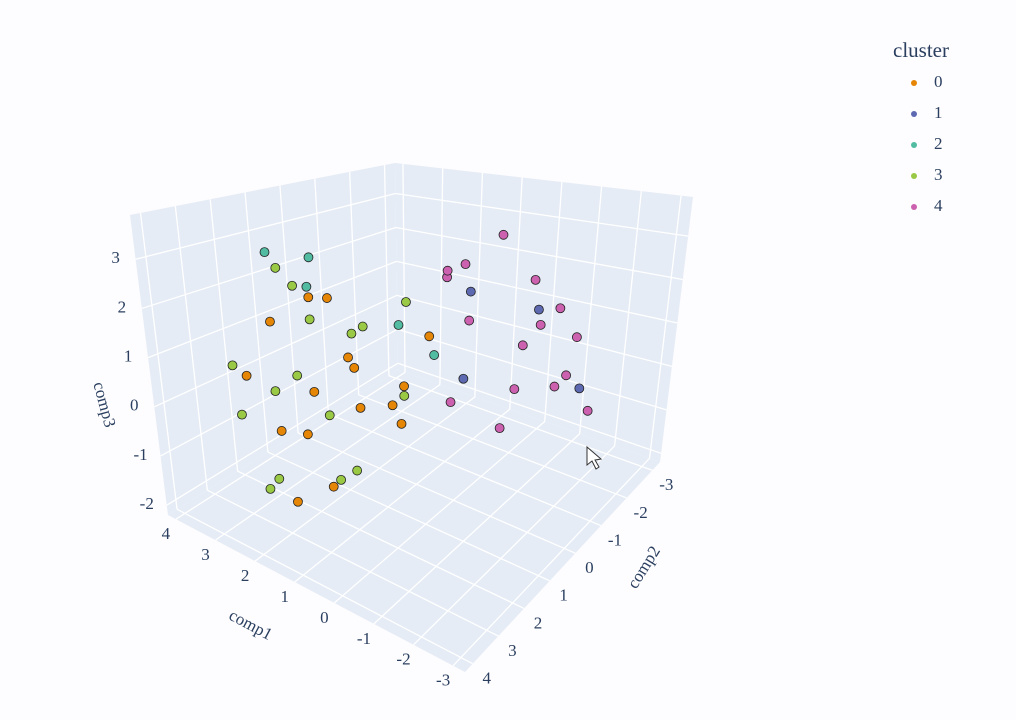  I want to click on legend-label: 3, so click(938, 174).